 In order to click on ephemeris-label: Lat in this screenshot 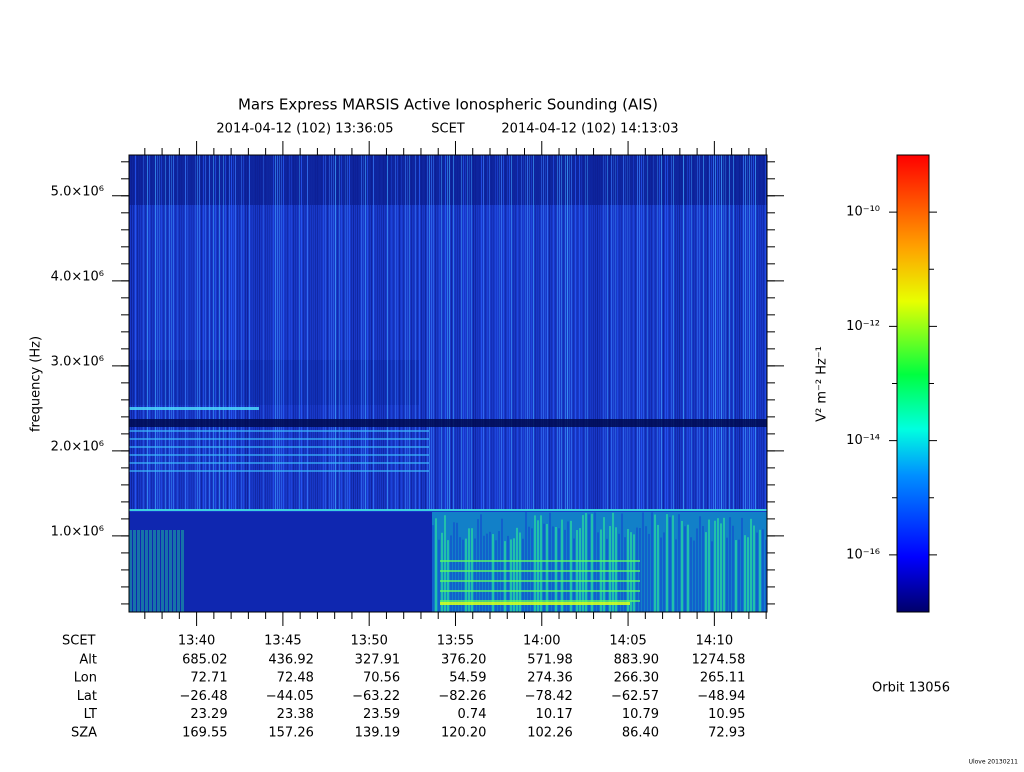, I will do `click(87, 696)`.